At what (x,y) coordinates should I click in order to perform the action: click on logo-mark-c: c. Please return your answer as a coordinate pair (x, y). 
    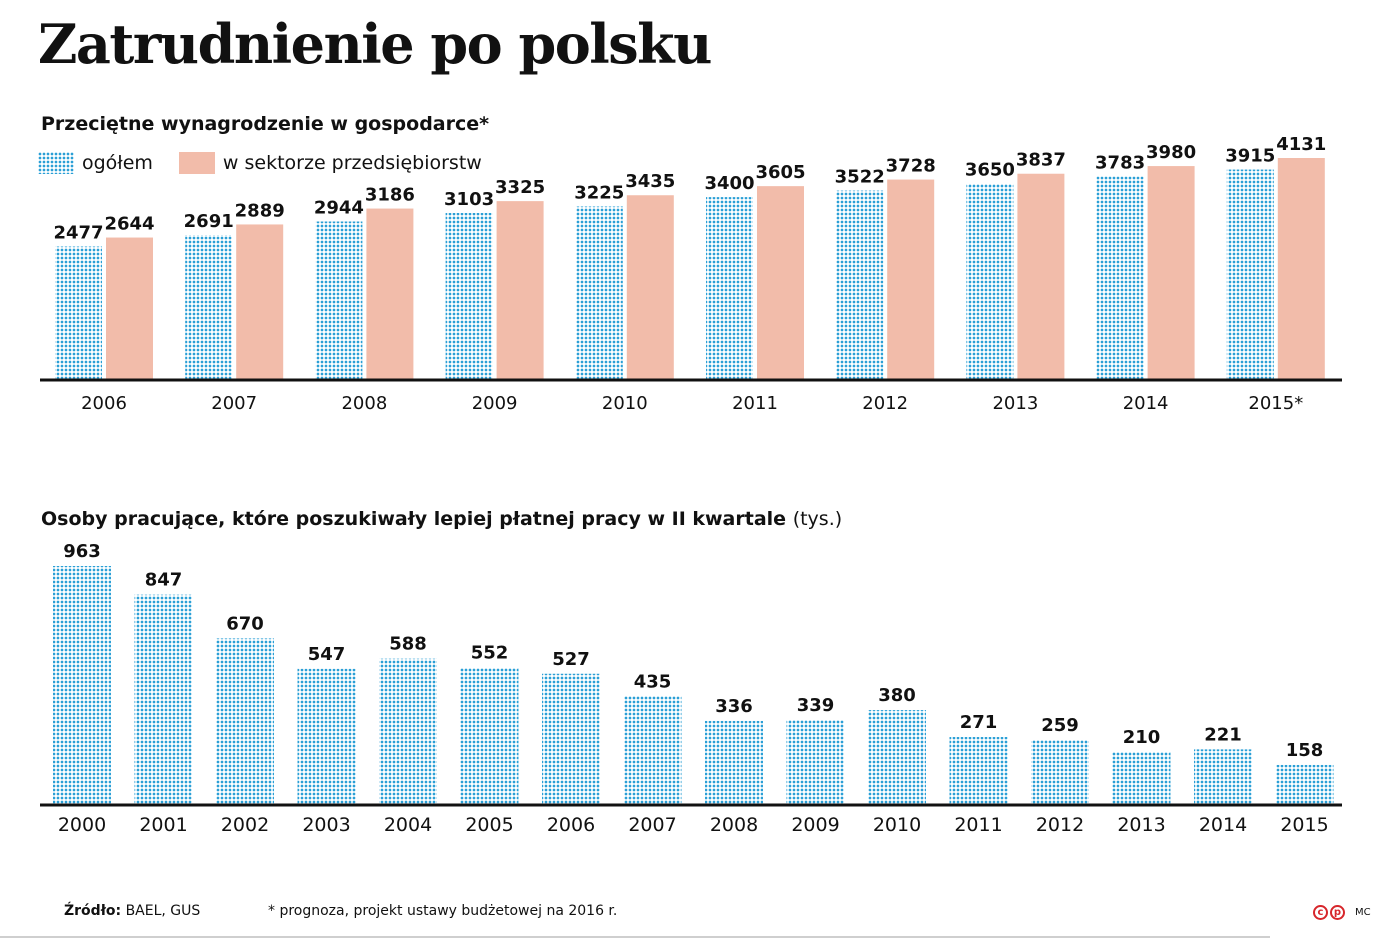
    Looking at the image, I should click on (1320, 912).